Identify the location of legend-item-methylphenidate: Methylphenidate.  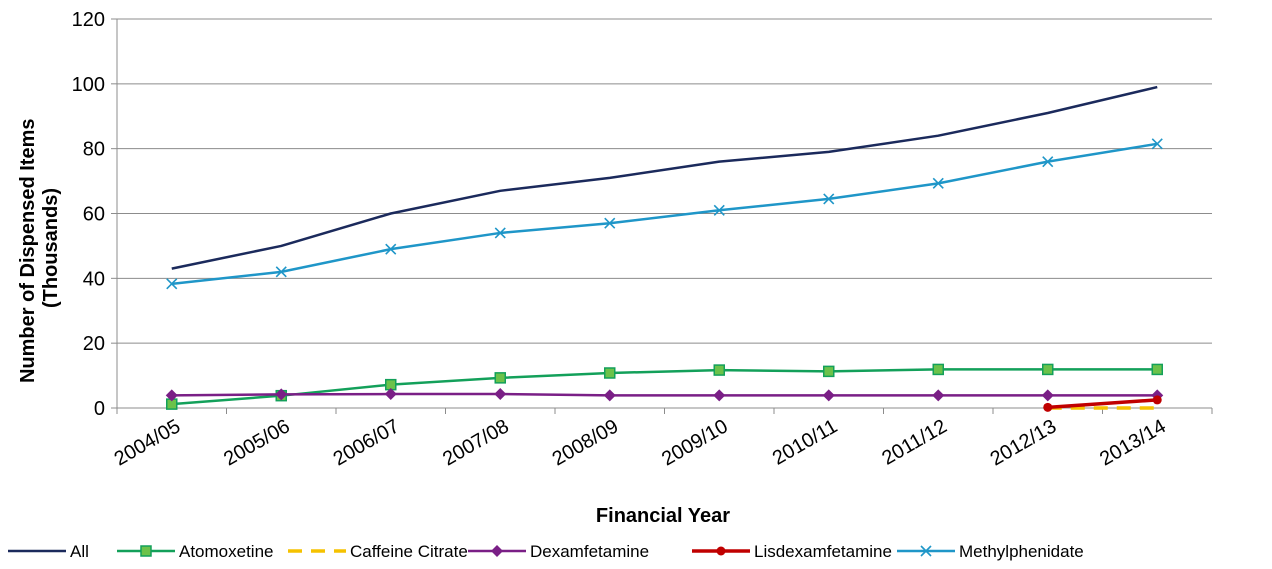
(990, 551).